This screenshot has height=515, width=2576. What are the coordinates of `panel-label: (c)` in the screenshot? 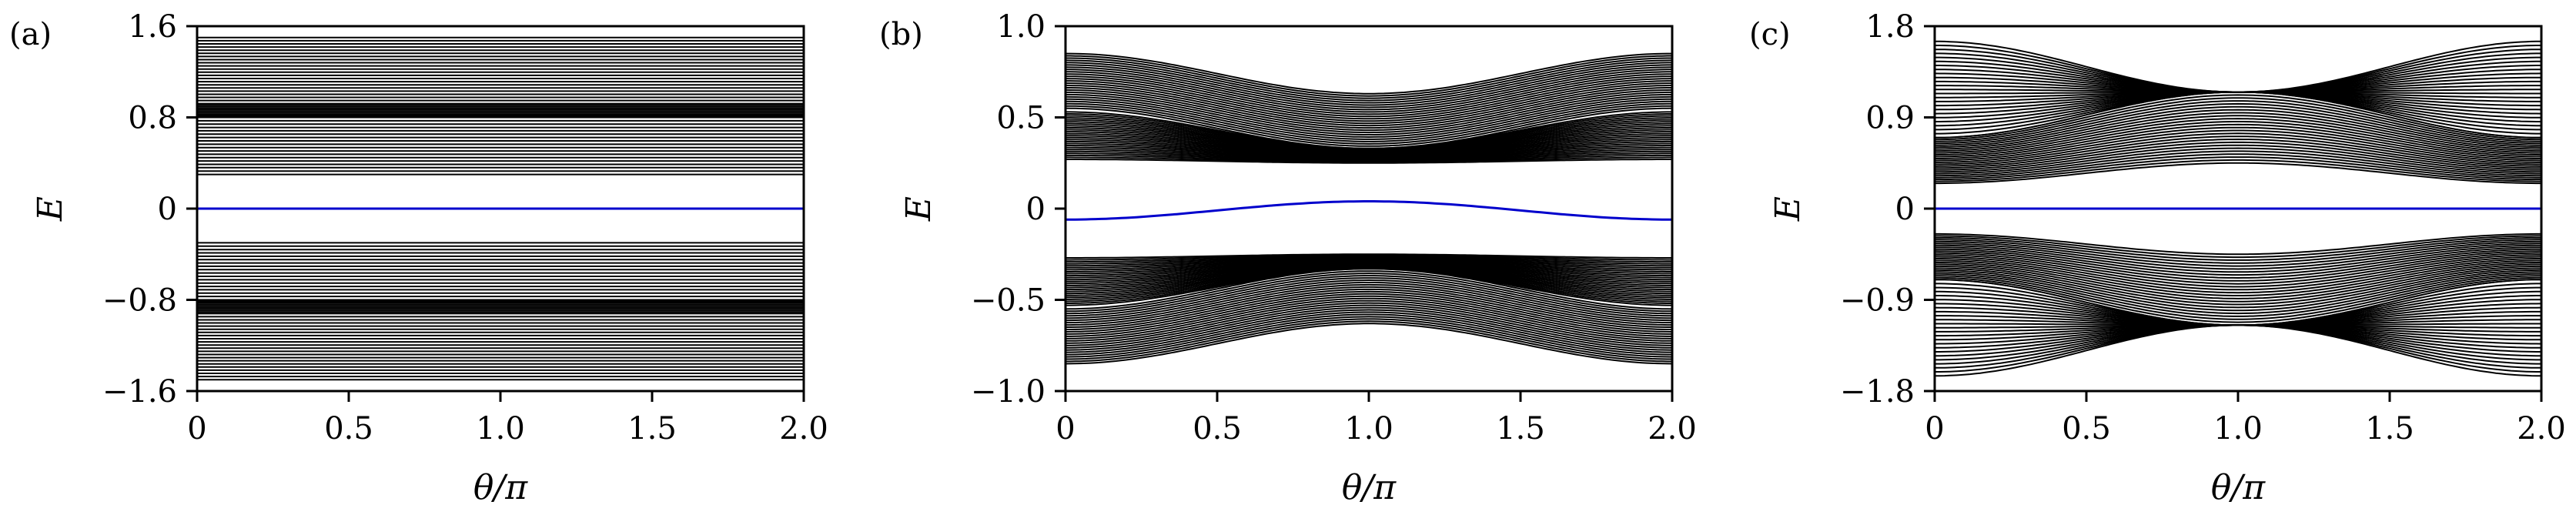 It's located at (1770, 34).